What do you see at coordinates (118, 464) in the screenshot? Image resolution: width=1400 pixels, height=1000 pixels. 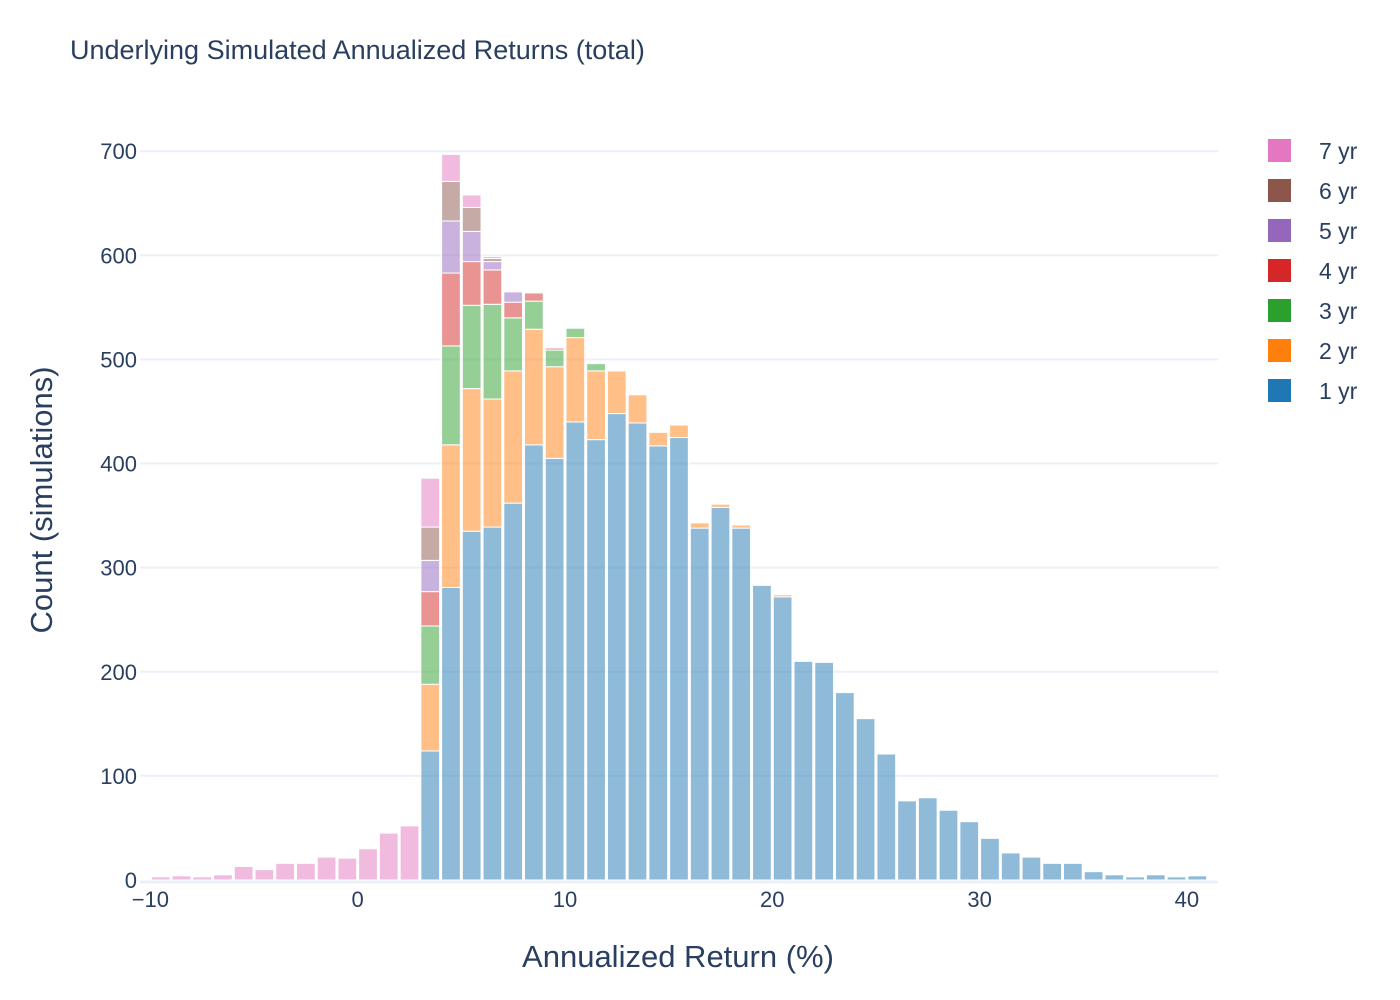 I see `y-tick-label: 400` at bounding box center [118, 464].